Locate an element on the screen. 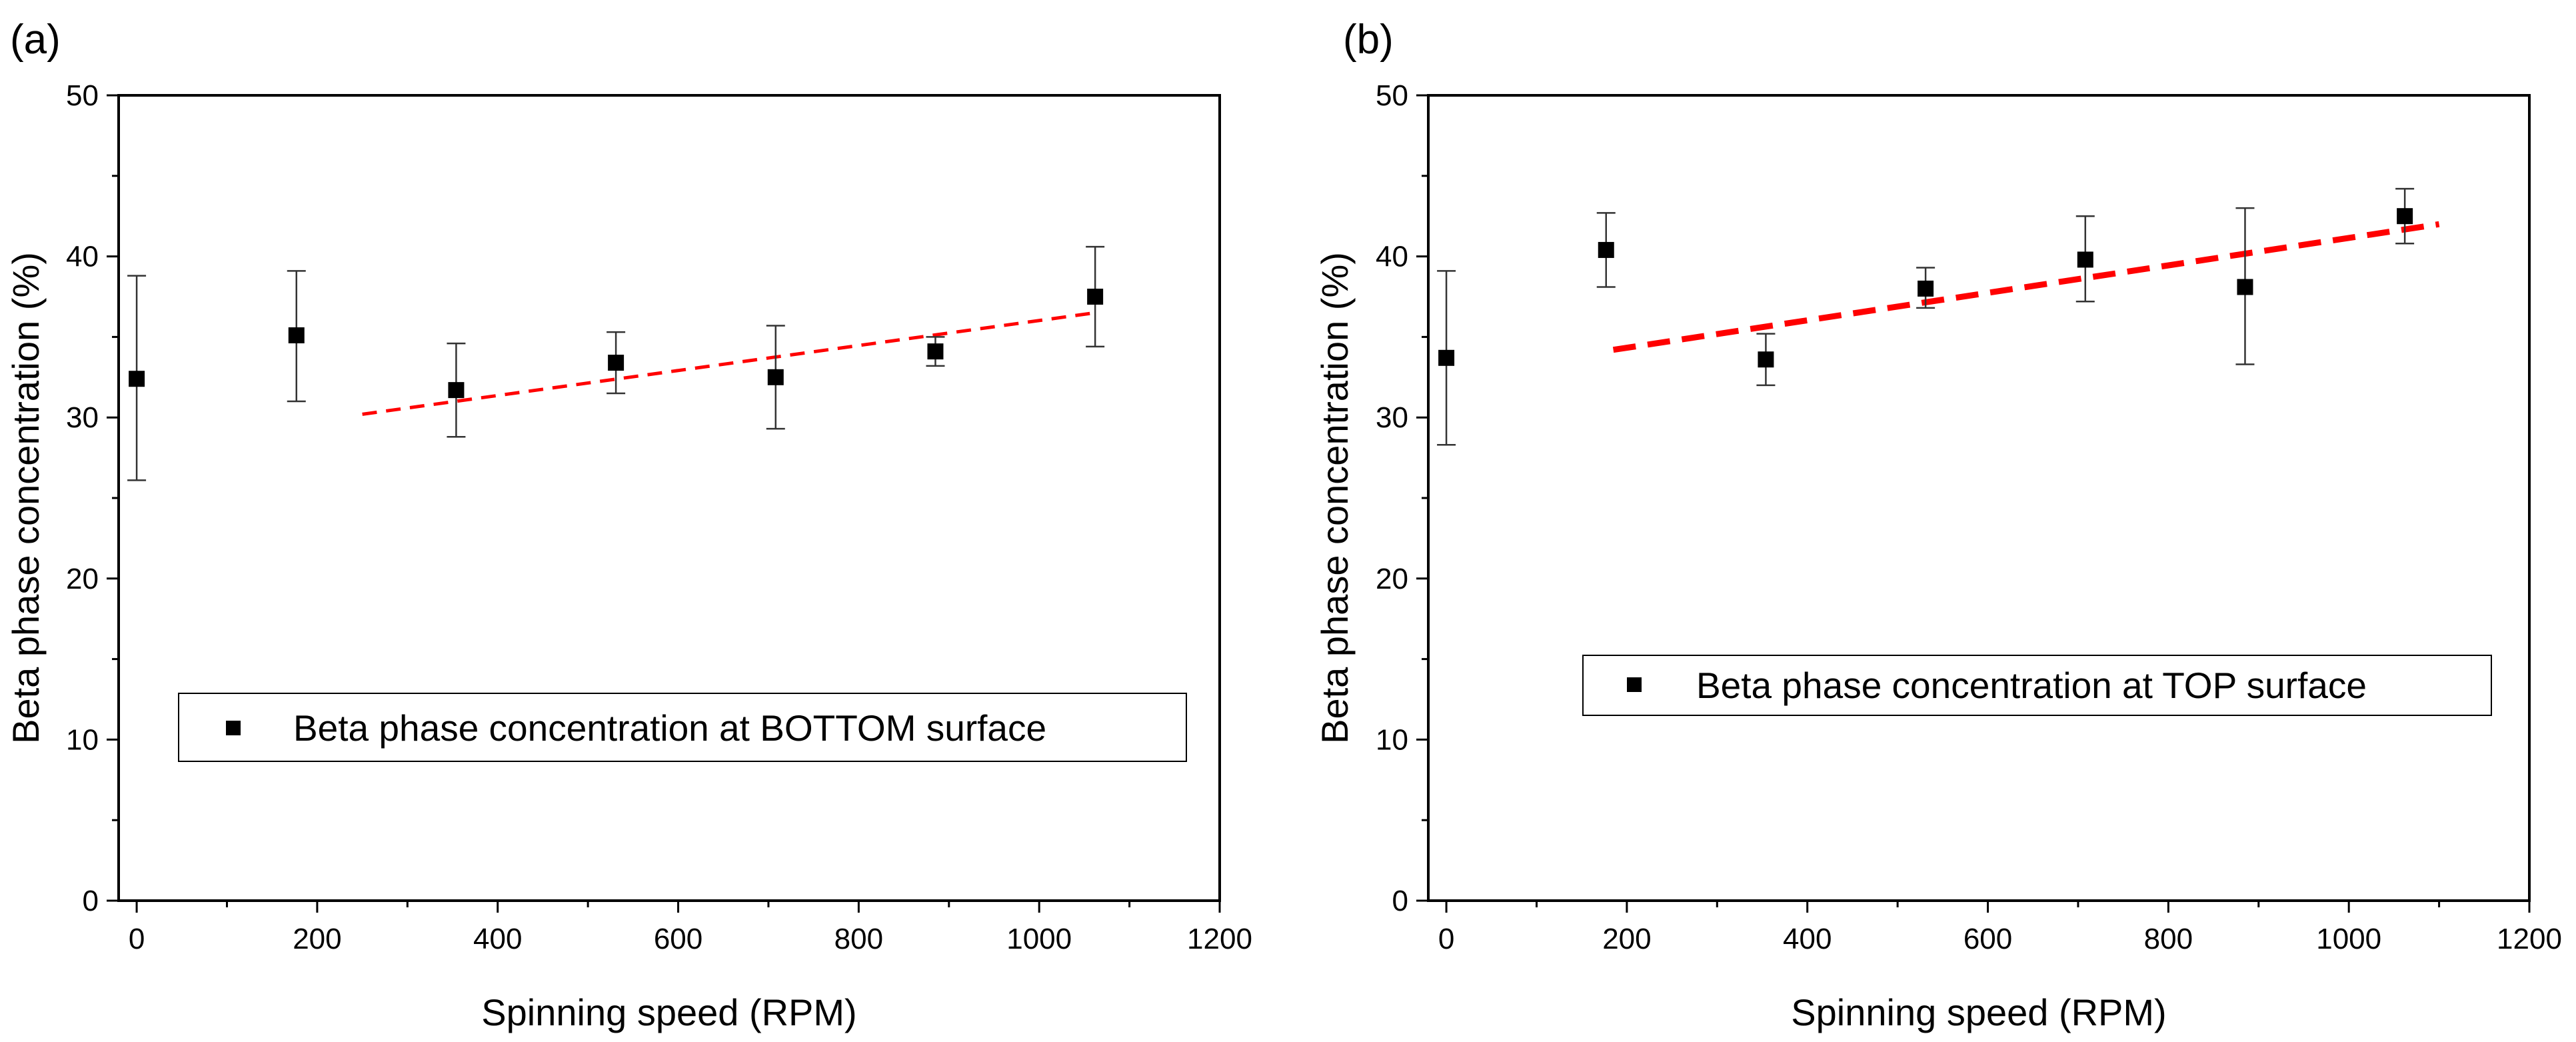 This screenshot has width=2576, height=1042. y-tick-label-a: 20 is located at coordinates (83, 579).